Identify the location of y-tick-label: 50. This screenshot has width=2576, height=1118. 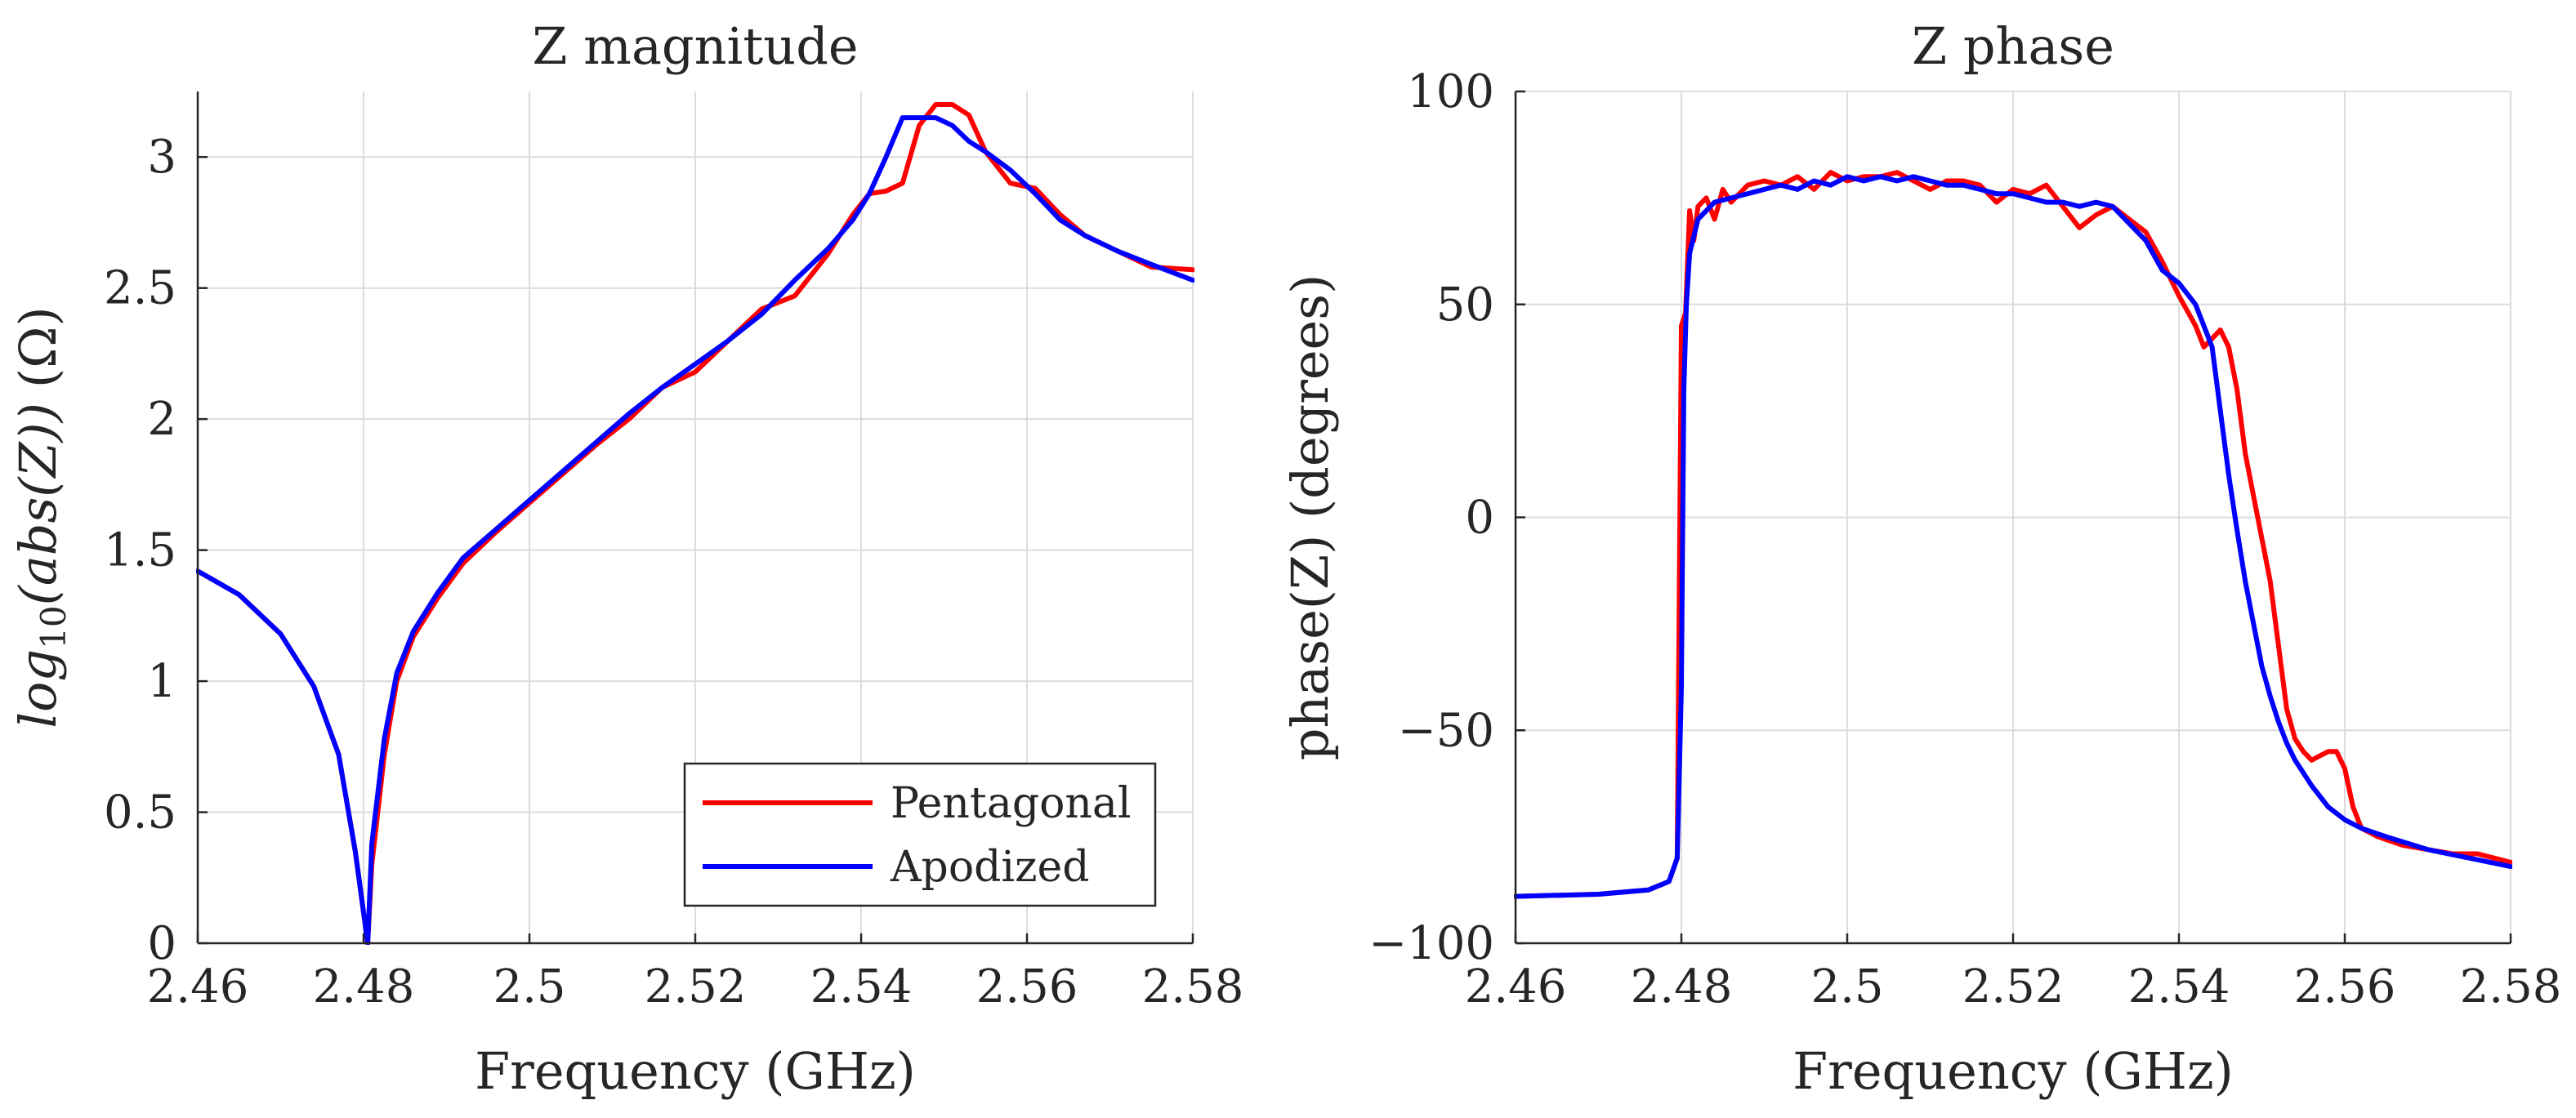
(1465, 305).